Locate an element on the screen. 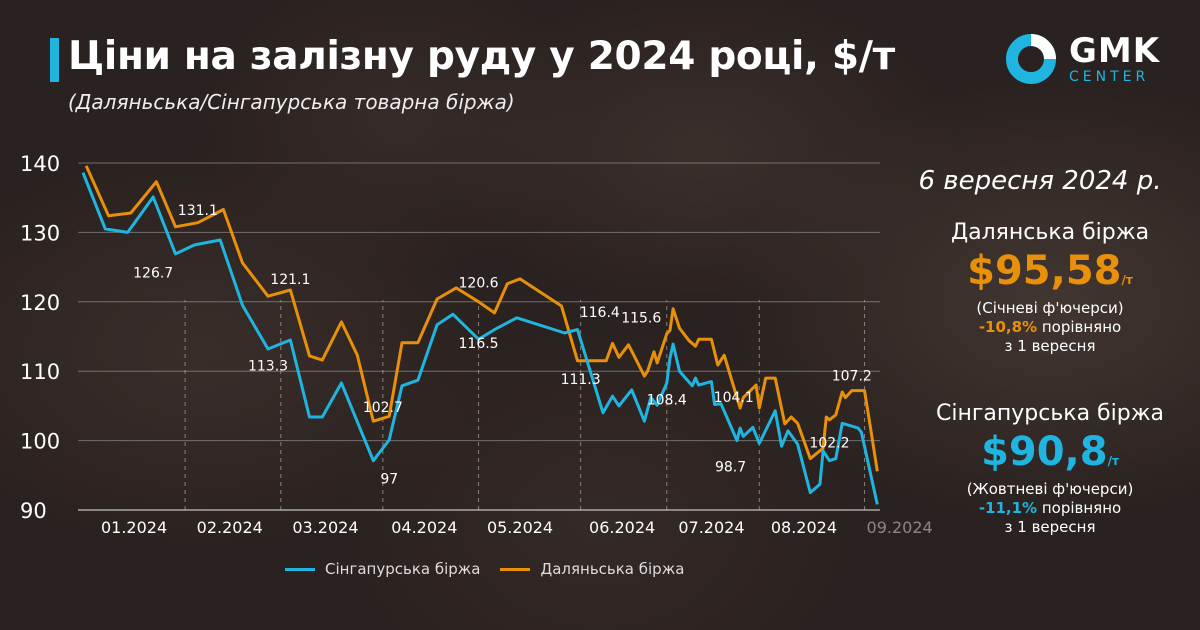 The height and width of the screenshot is (630, 1200). x-tick-label: 07.2024 is located at coordinates (711, 527).